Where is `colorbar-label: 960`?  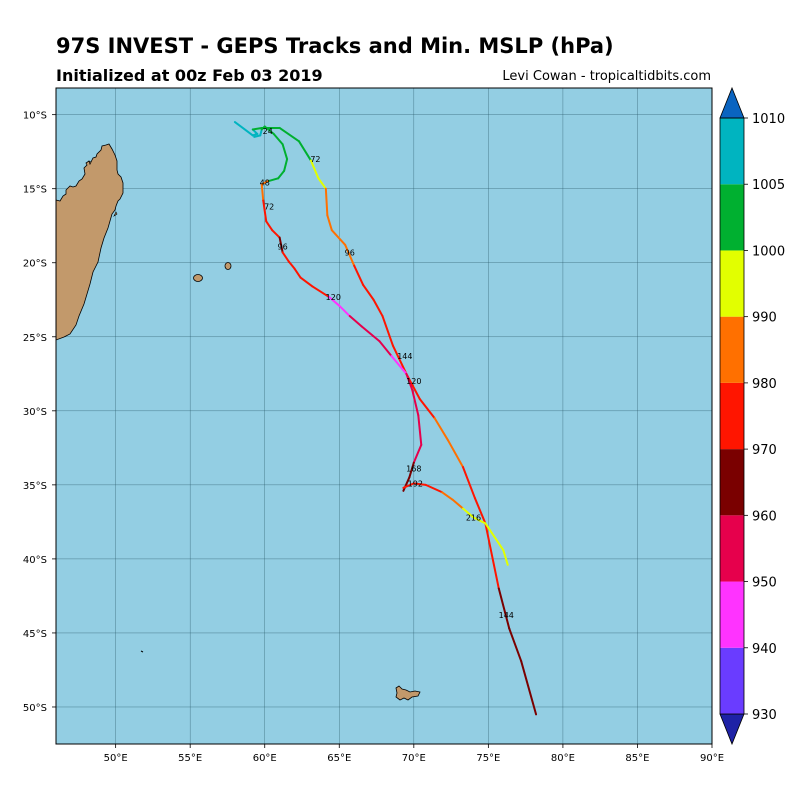 colorbar-label: 960 is located at coordinates (764, 516).